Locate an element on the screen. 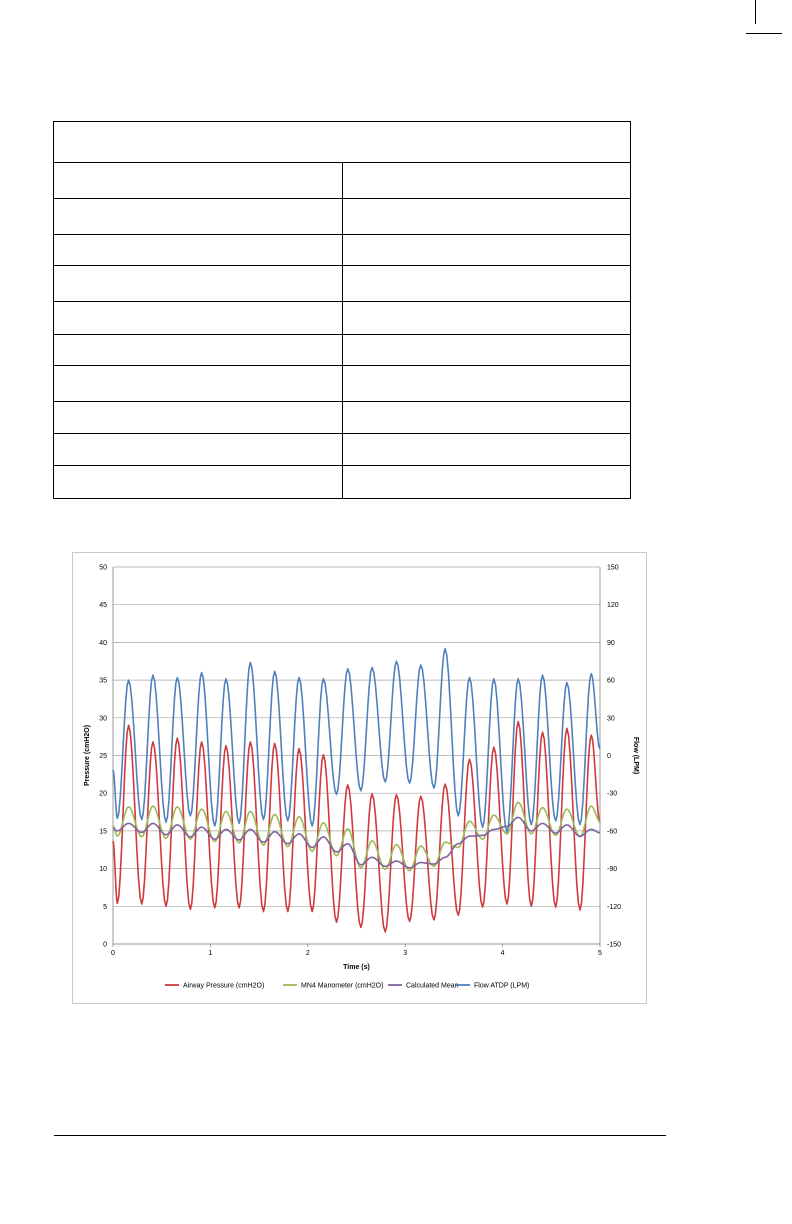 This screenshot has height=1224, width=792. legend-label: Flow ATDP (LPM) is located at coordinates (501, 986).